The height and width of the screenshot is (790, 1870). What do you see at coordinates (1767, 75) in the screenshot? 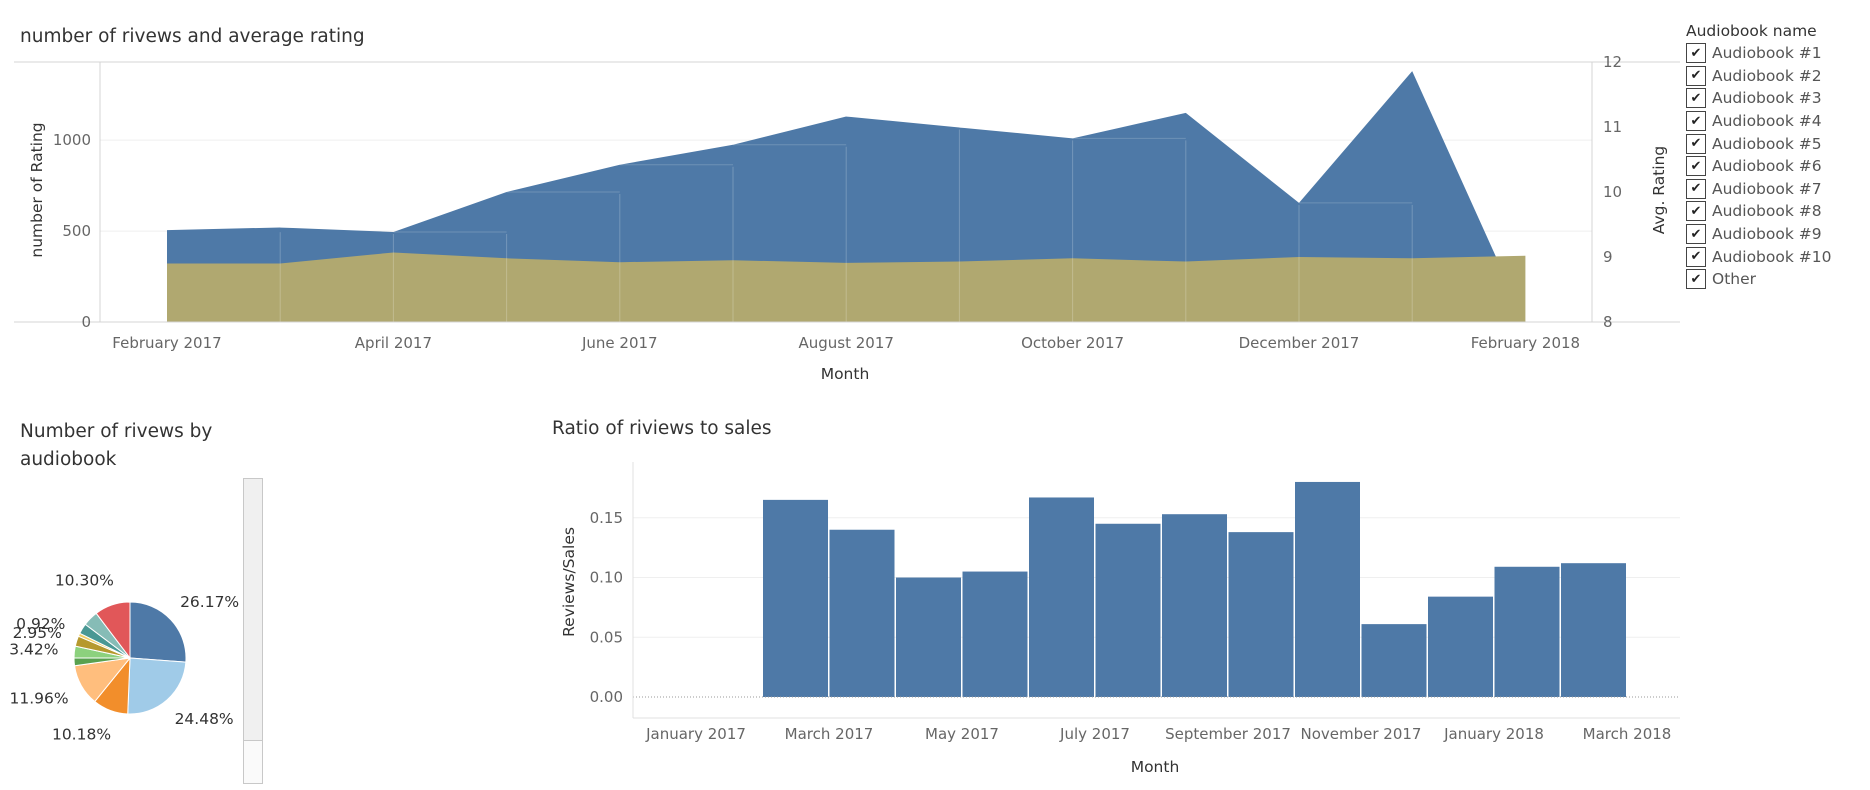
I see `legend-item-label: Audiobook #2` at bounding box center [1767, 75].